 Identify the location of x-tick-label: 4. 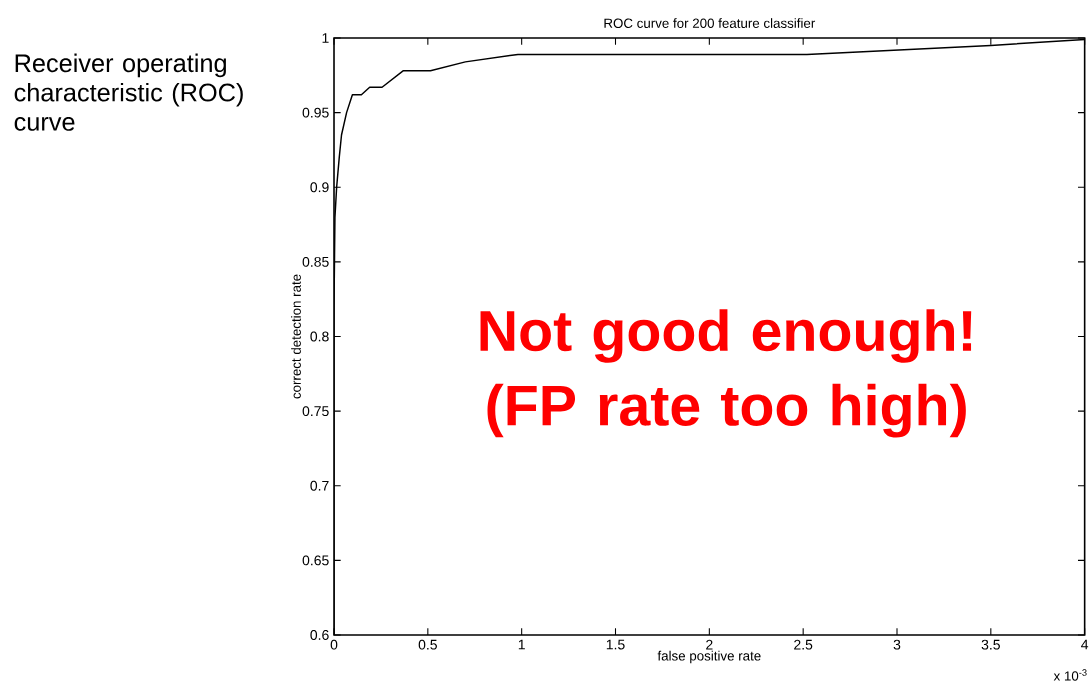
(1085, 644).